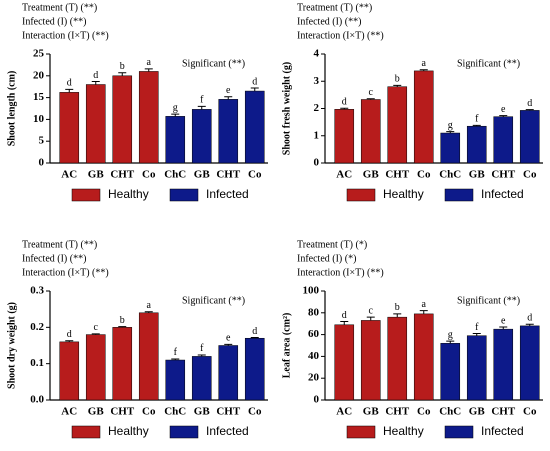 The height and width of the screenshot is (451, 550). What do you see at coordinates (37, 400) in the screenshot?
I see `y-tick-label: 0.0` at bounding box center [37, 400].